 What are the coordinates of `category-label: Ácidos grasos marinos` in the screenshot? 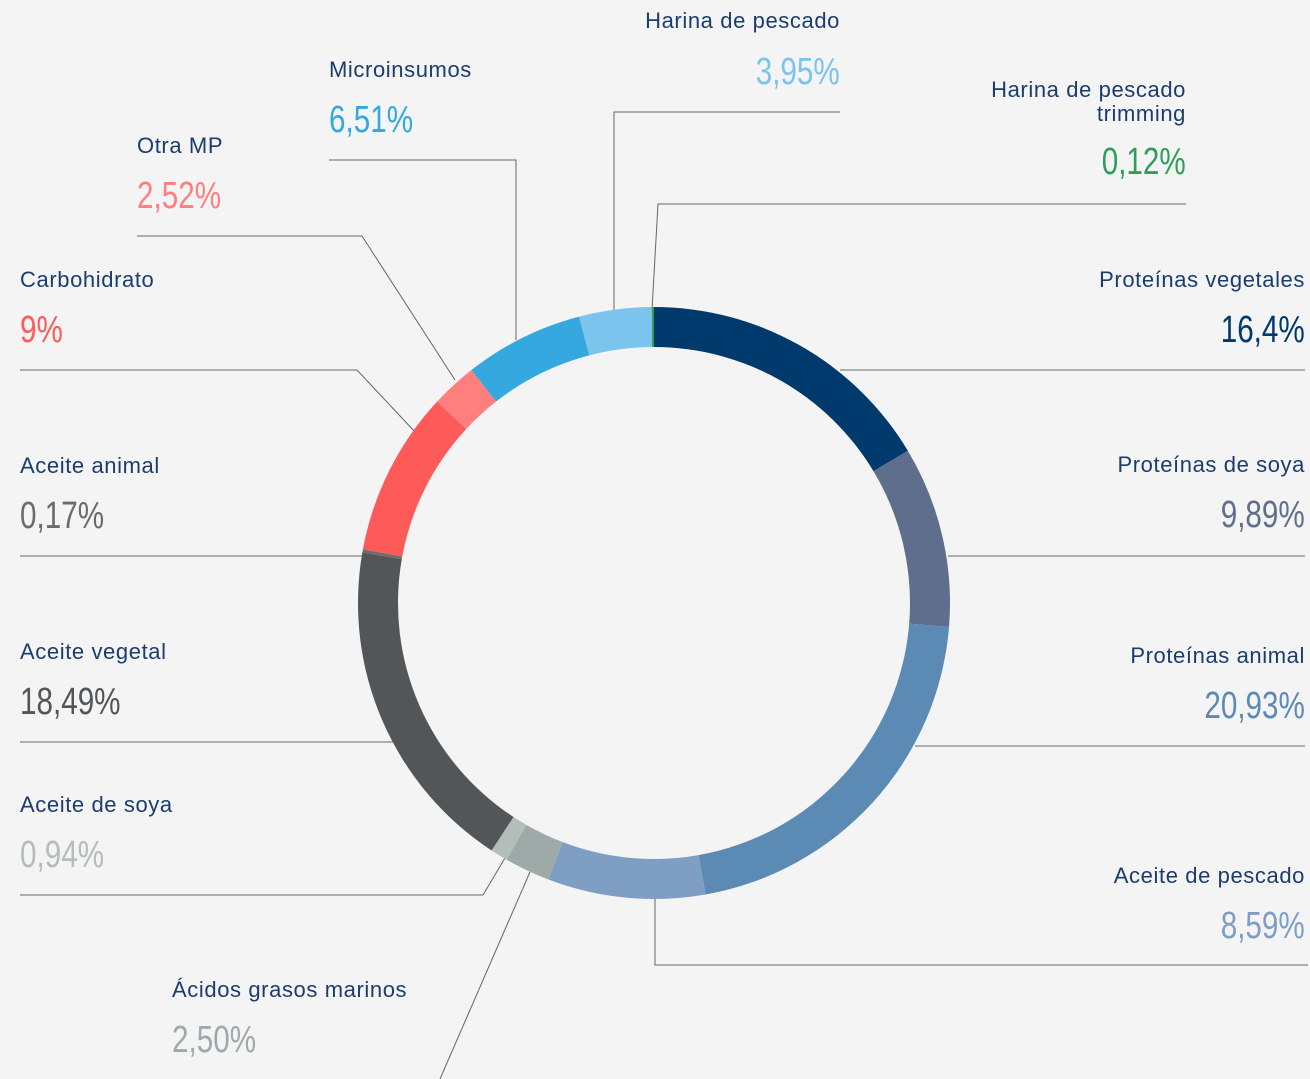 It's located at (290, 989).